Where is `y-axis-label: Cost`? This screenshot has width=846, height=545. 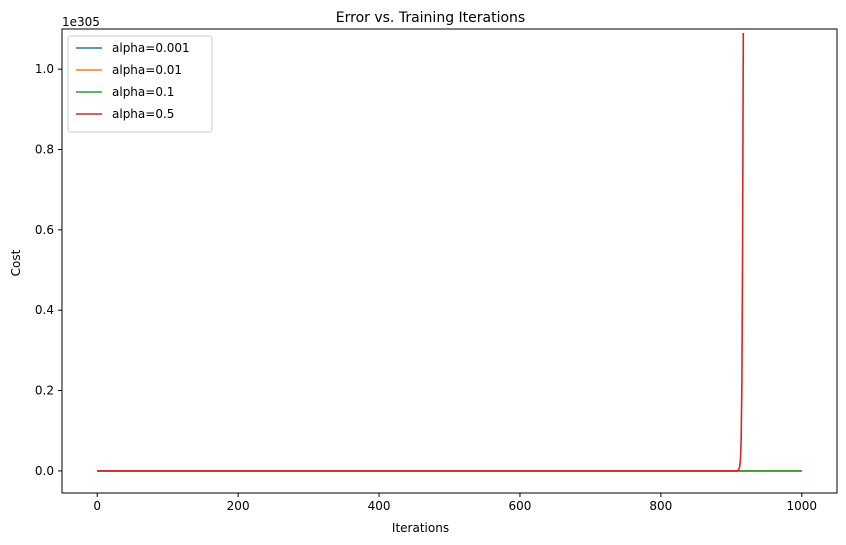
y-axis-label: Cost is located at coordinates (16, 262).